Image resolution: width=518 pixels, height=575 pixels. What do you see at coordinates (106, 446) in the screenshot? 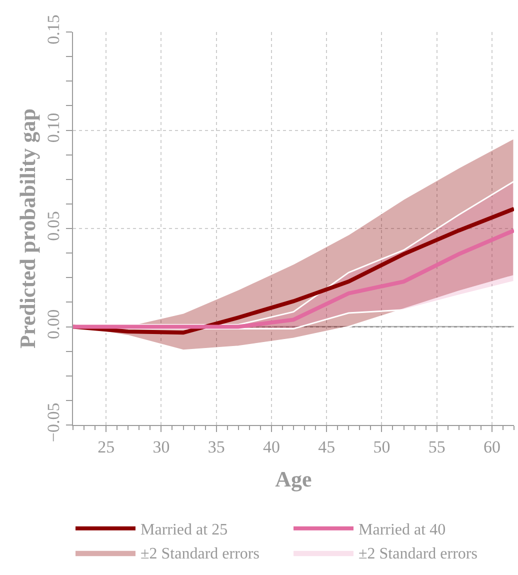
I see `x-tick-label: 25` at bounding box center [106, 446].